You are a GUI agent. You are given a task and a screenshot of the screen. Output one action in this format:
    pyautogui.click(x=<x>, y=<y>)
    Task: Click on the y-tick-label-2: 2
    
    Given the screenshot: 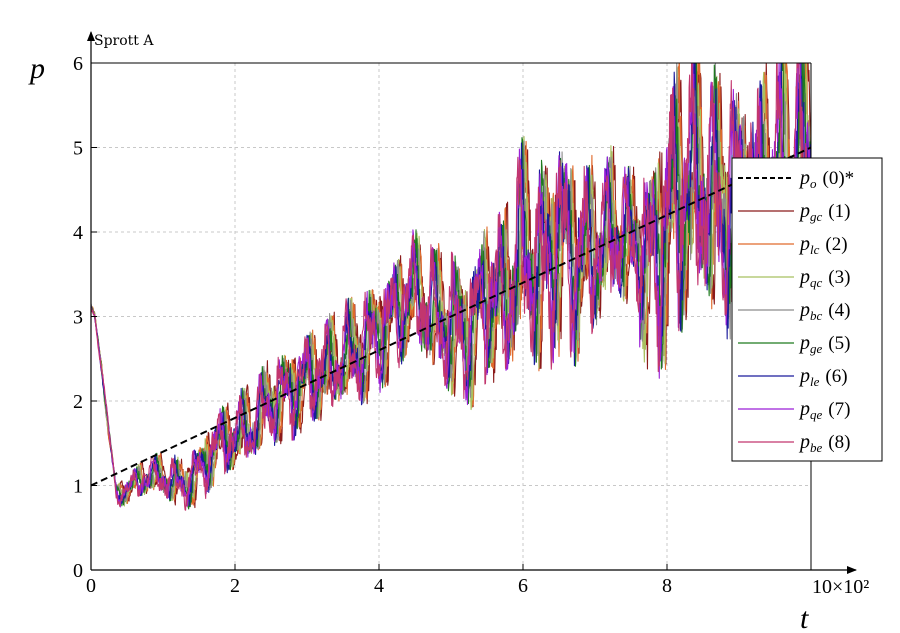 What is the action you would take?
    pyautogui.click(x=78, y=402)
    